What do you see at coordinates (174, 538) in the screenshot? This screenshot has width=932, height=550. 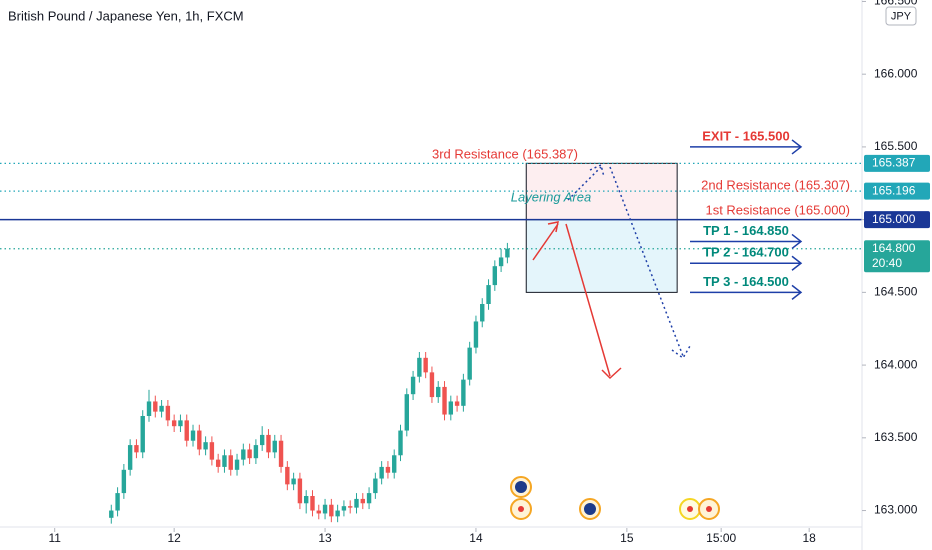 I see `x-tick-label: 12` at bounding box center [174, 538].